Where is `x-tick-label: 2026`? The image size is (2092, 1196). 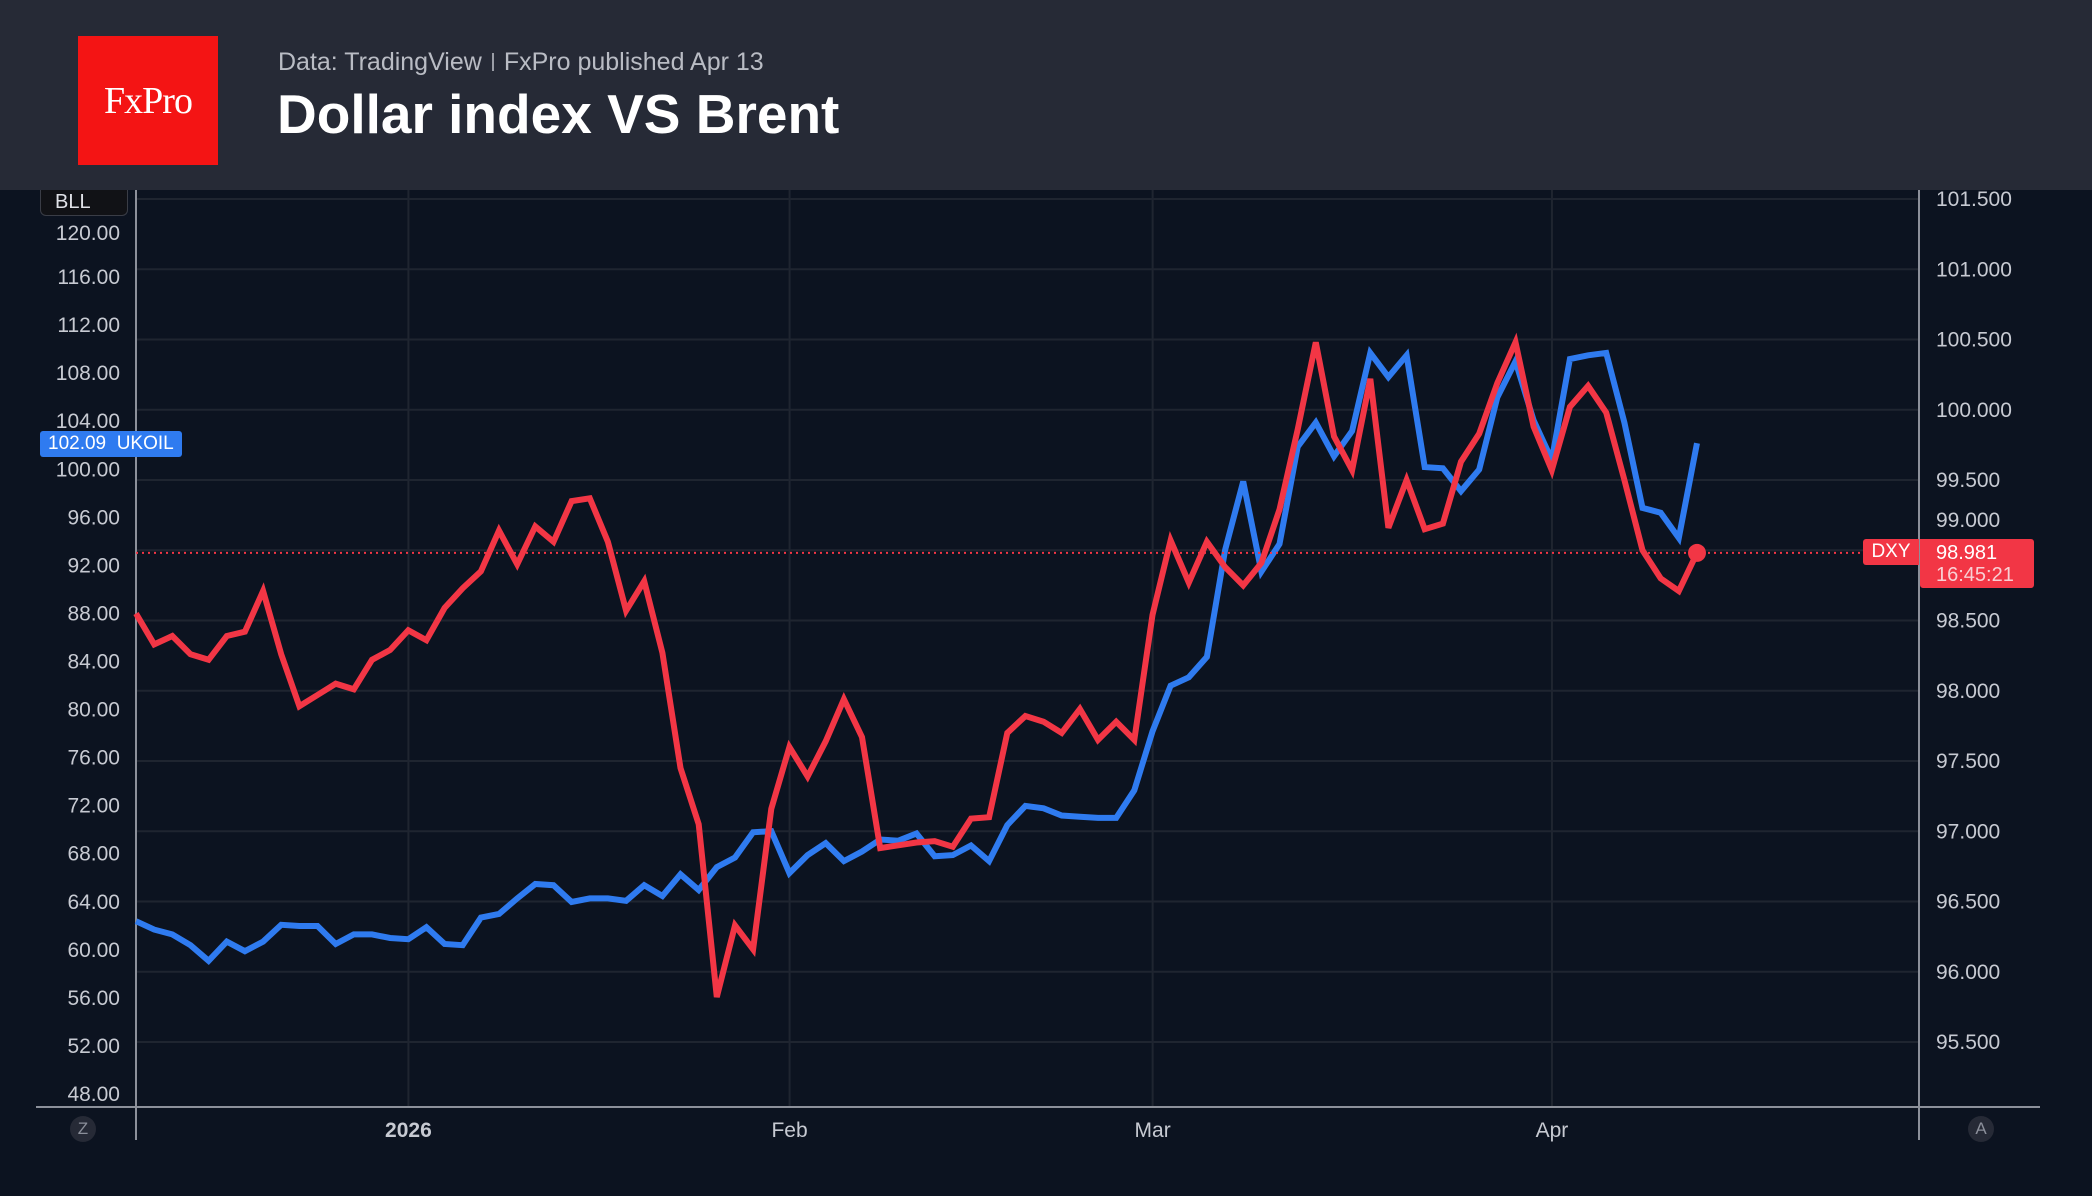
x-tick-label: 2026 is located at coordinates (408, 1130).